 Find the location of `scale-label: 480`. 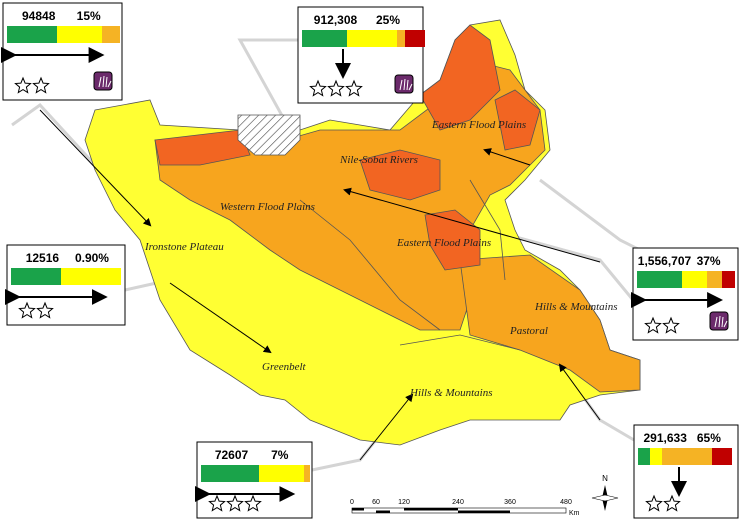

scale-label: 480 is located at coordinates (566, 502).